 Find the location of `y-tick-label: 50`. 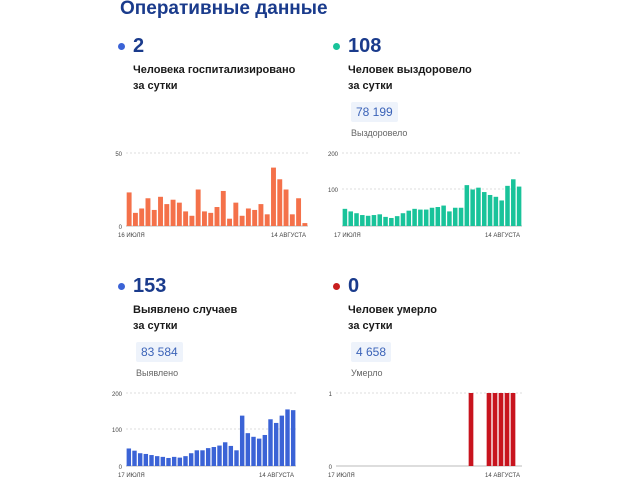

y-tick-label: 50 is located at coordinates (118, 155).